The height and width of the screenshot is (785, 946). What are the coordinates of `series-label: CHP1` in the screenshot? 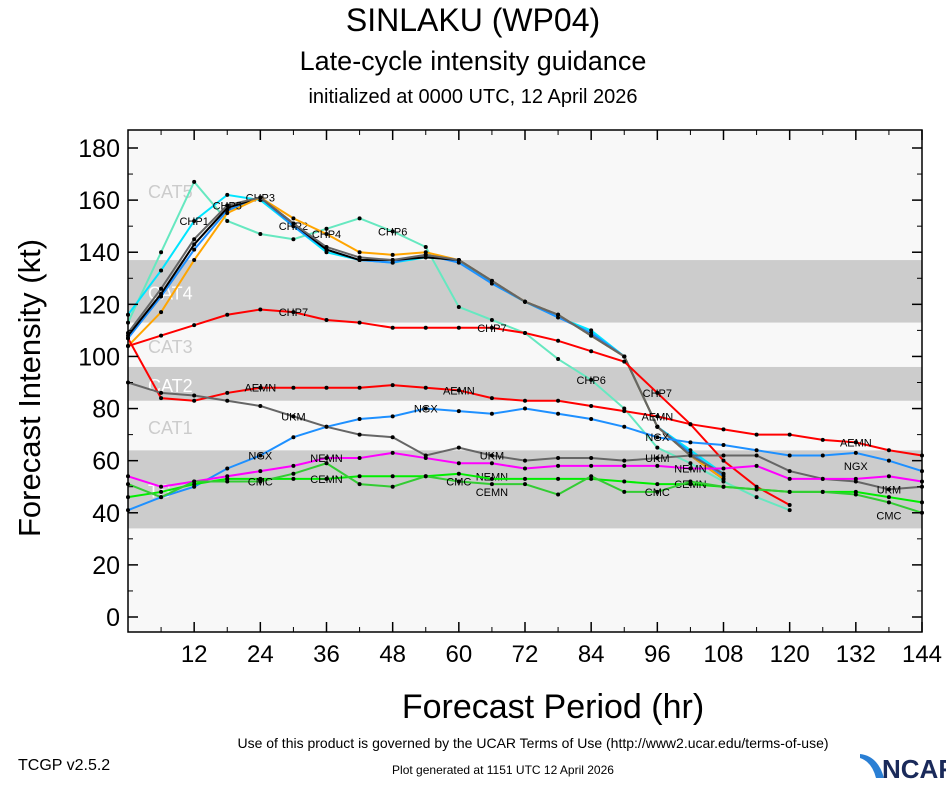 It's located at (193, 222).